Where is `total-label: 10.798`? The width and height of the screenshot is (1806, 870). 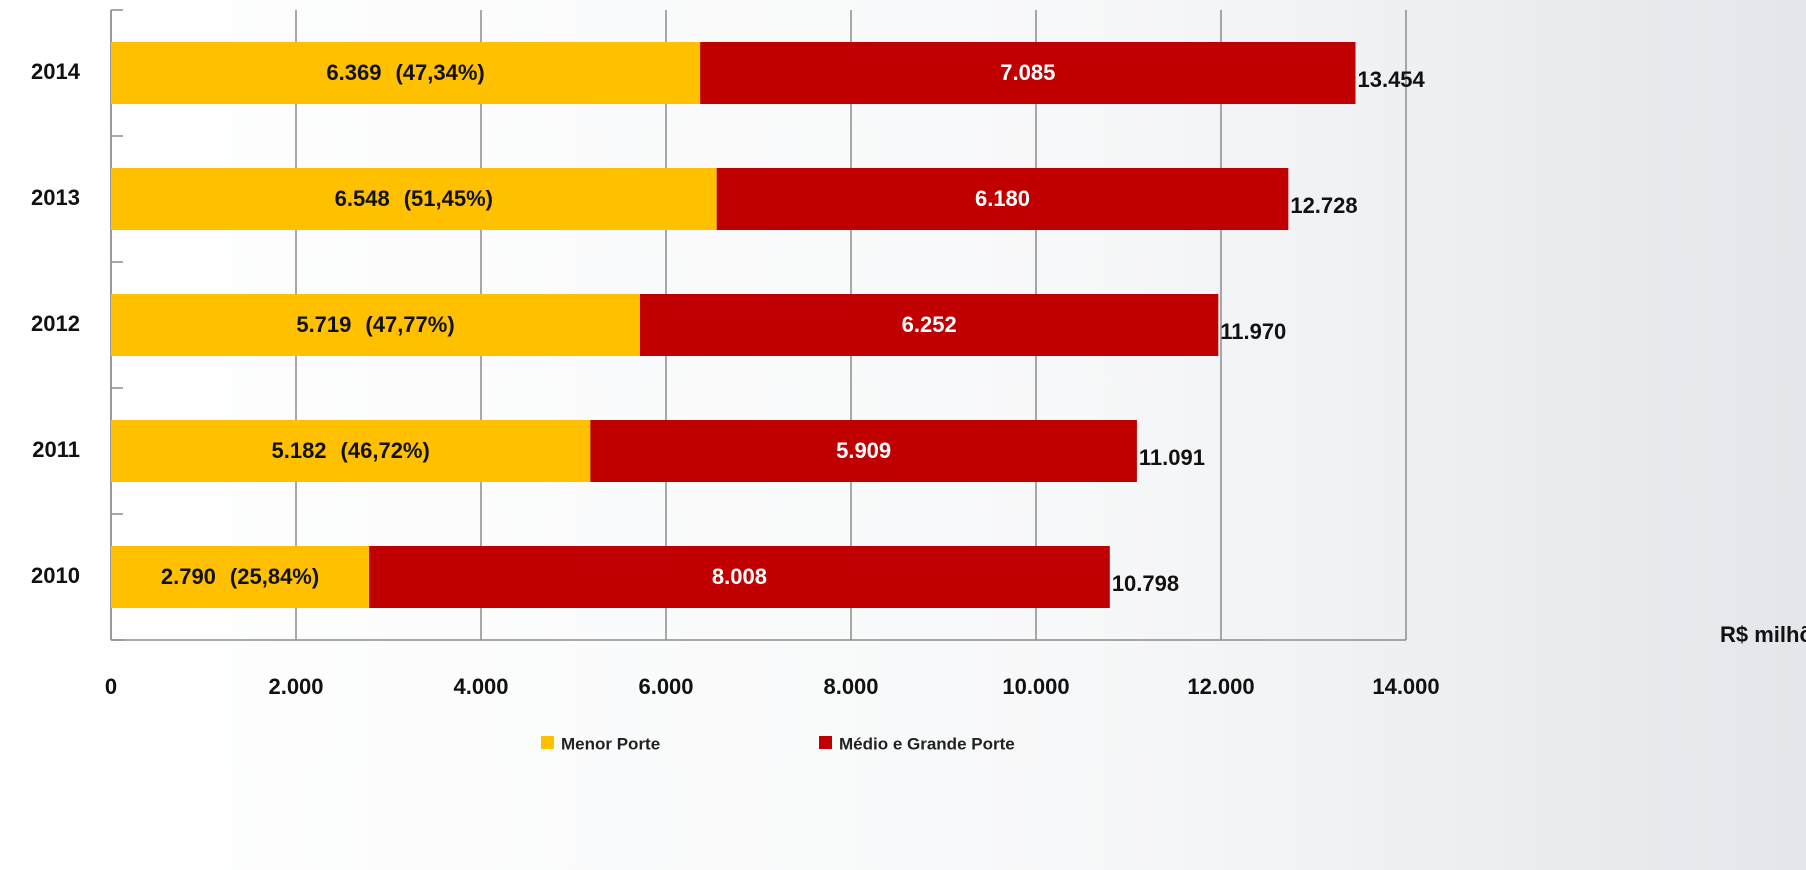 total-label: 10.798 is located at coordinates (1145, 583).